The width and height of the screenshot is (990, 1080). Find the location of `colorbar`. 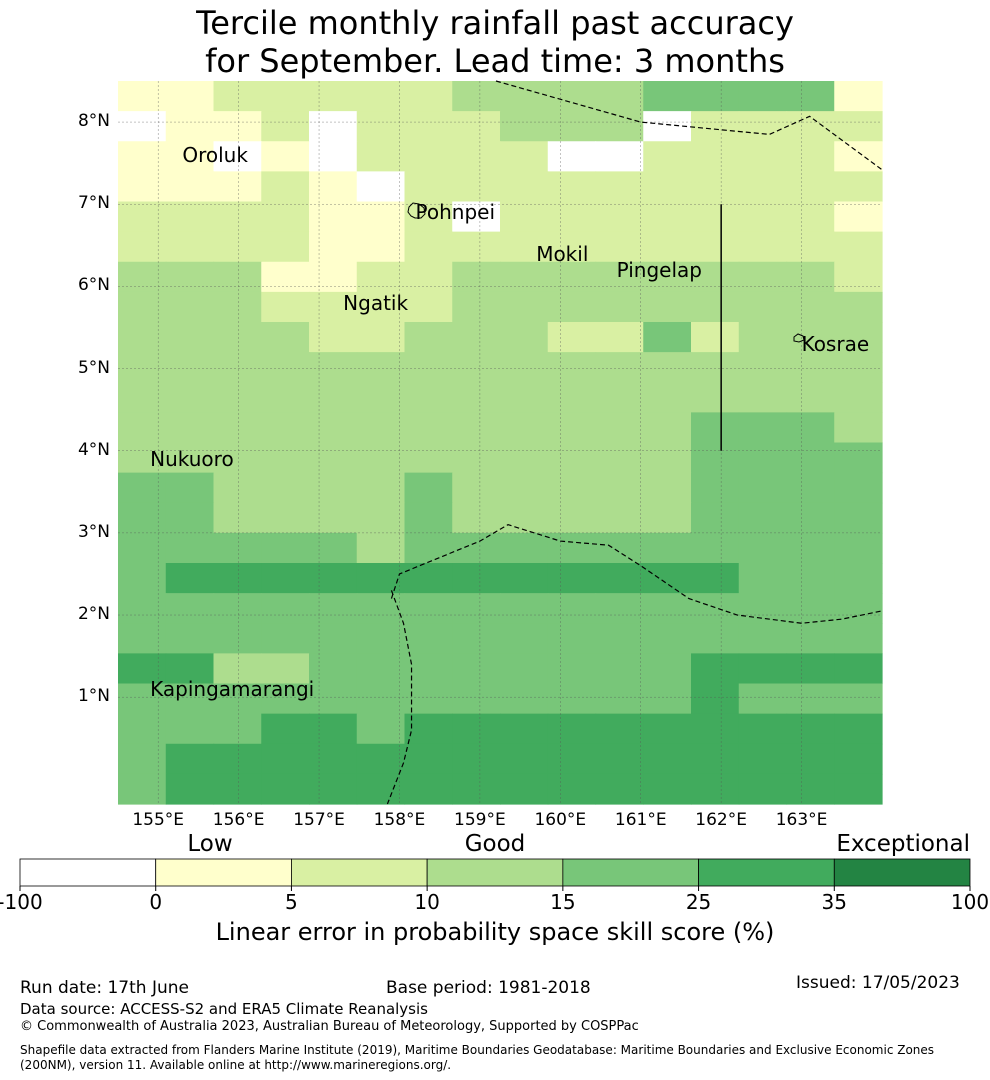

colorbar is located at coordinates (495, 874).